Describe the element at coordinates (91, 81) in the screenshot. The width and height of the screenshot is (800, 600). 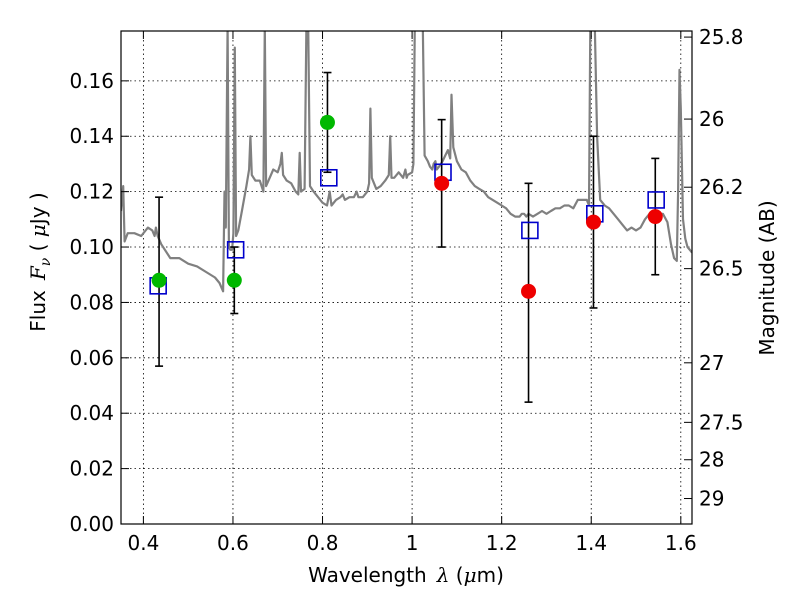
I see `y-tick-label: 0.16` at that location.